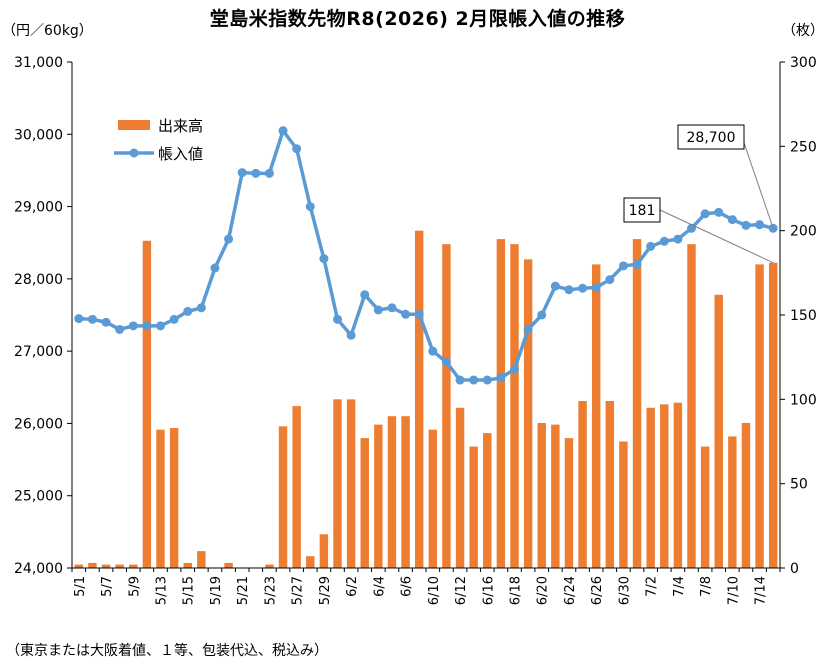 The width and height of the screenshot is (835, 665). I want to click on annotation-leader-volume, so click(716, 236).